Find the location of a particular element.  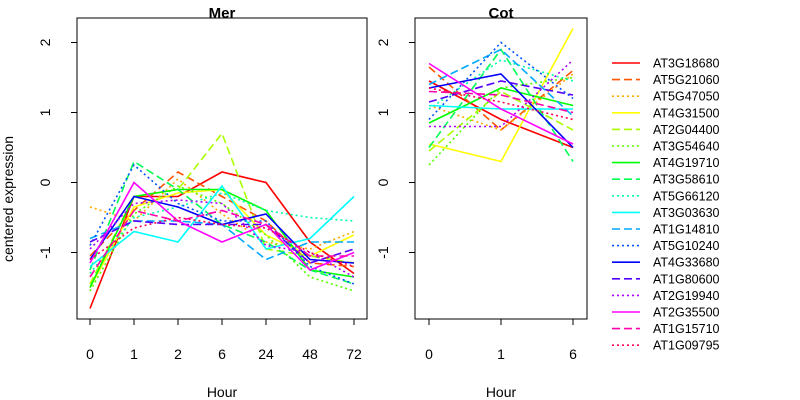

legend-label: AT5G66120 is located at coordinates (686, 196).